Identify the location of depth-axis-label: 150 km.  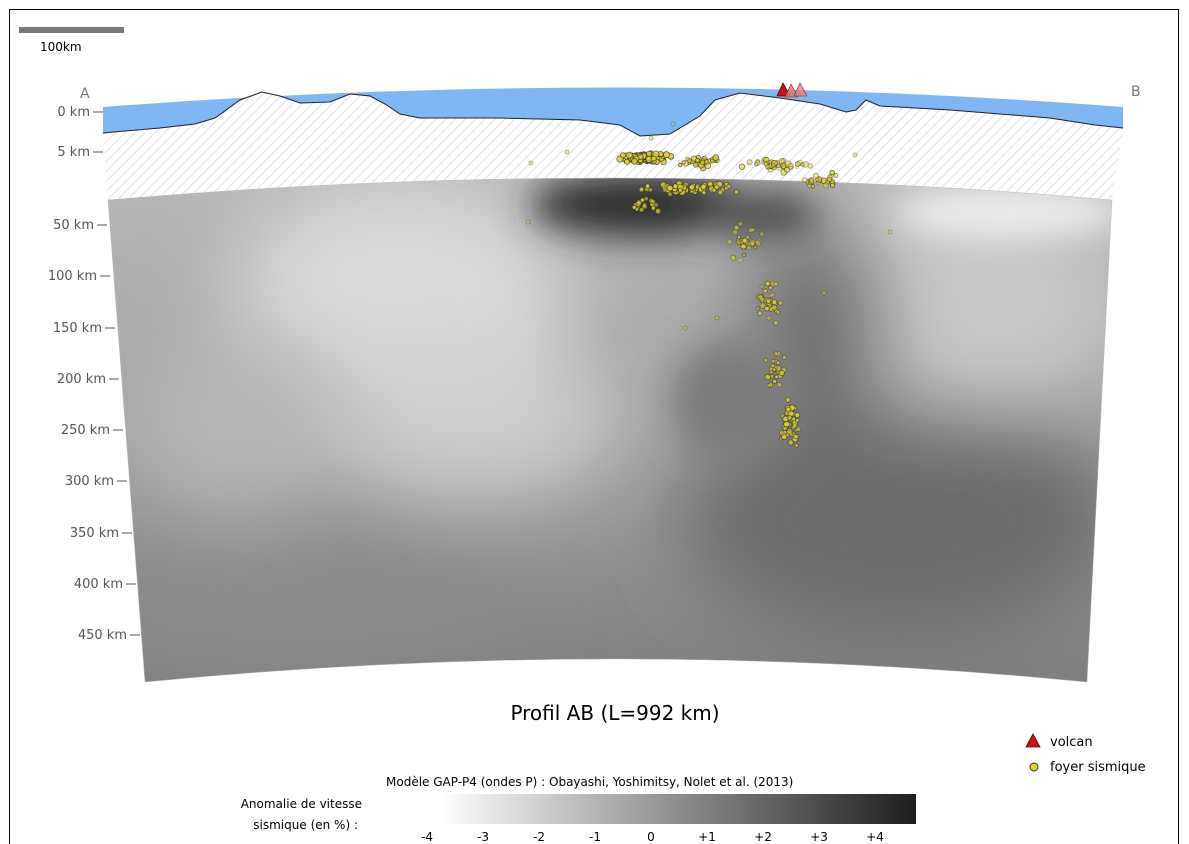
(77, 328).